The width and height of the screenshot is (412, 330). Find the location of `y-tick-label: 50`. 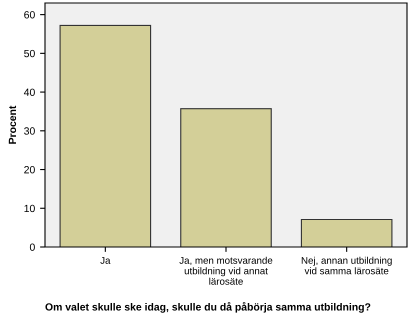

y-tick-label: 50 is located at coordinates (29, 54).